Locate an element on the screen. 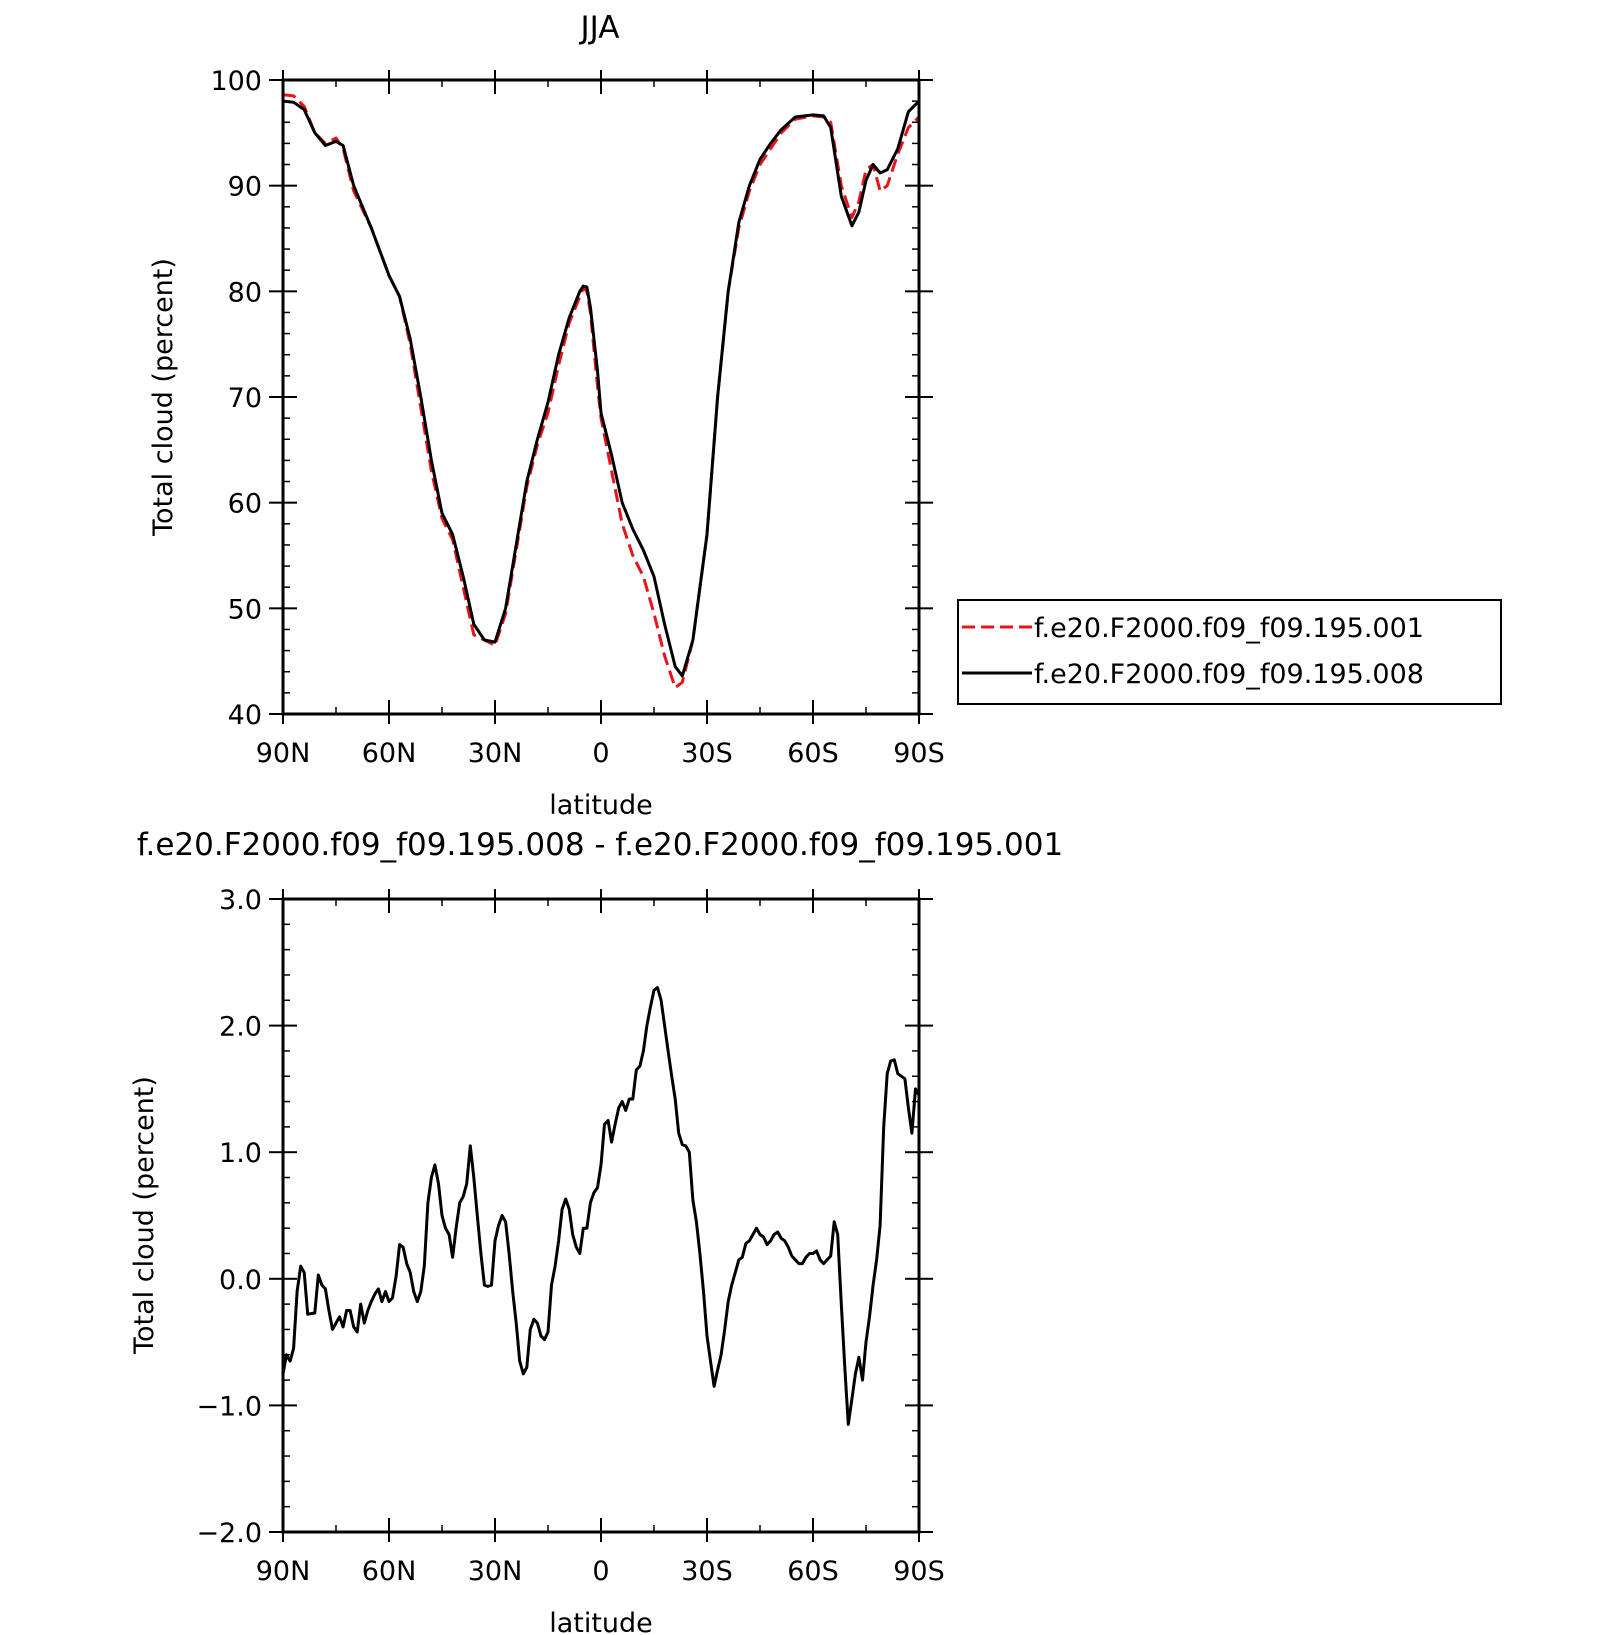  y-tick-label: −2.0 is located at coordinates (229, 1533).